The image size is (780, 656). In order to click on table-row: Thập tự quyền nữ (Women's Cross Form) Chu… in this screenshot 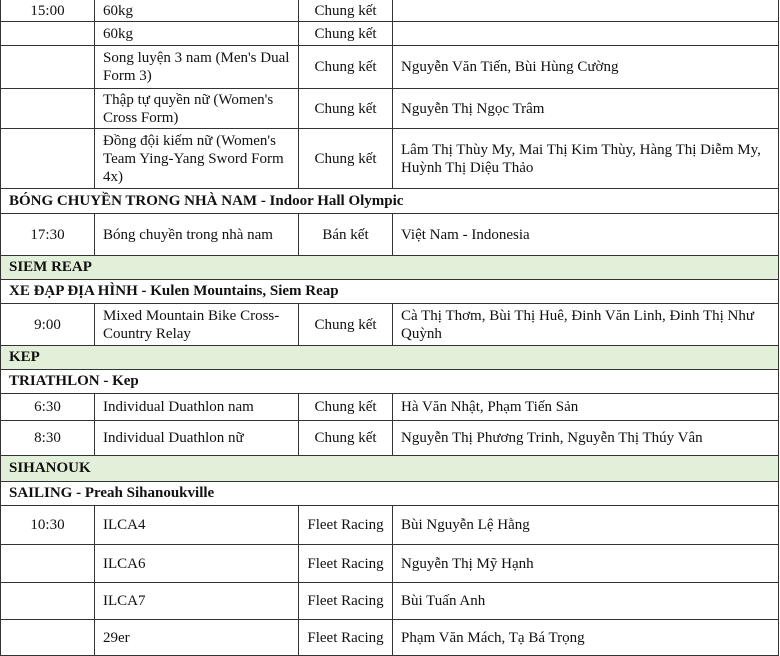, I will do `click(389, 109)`.